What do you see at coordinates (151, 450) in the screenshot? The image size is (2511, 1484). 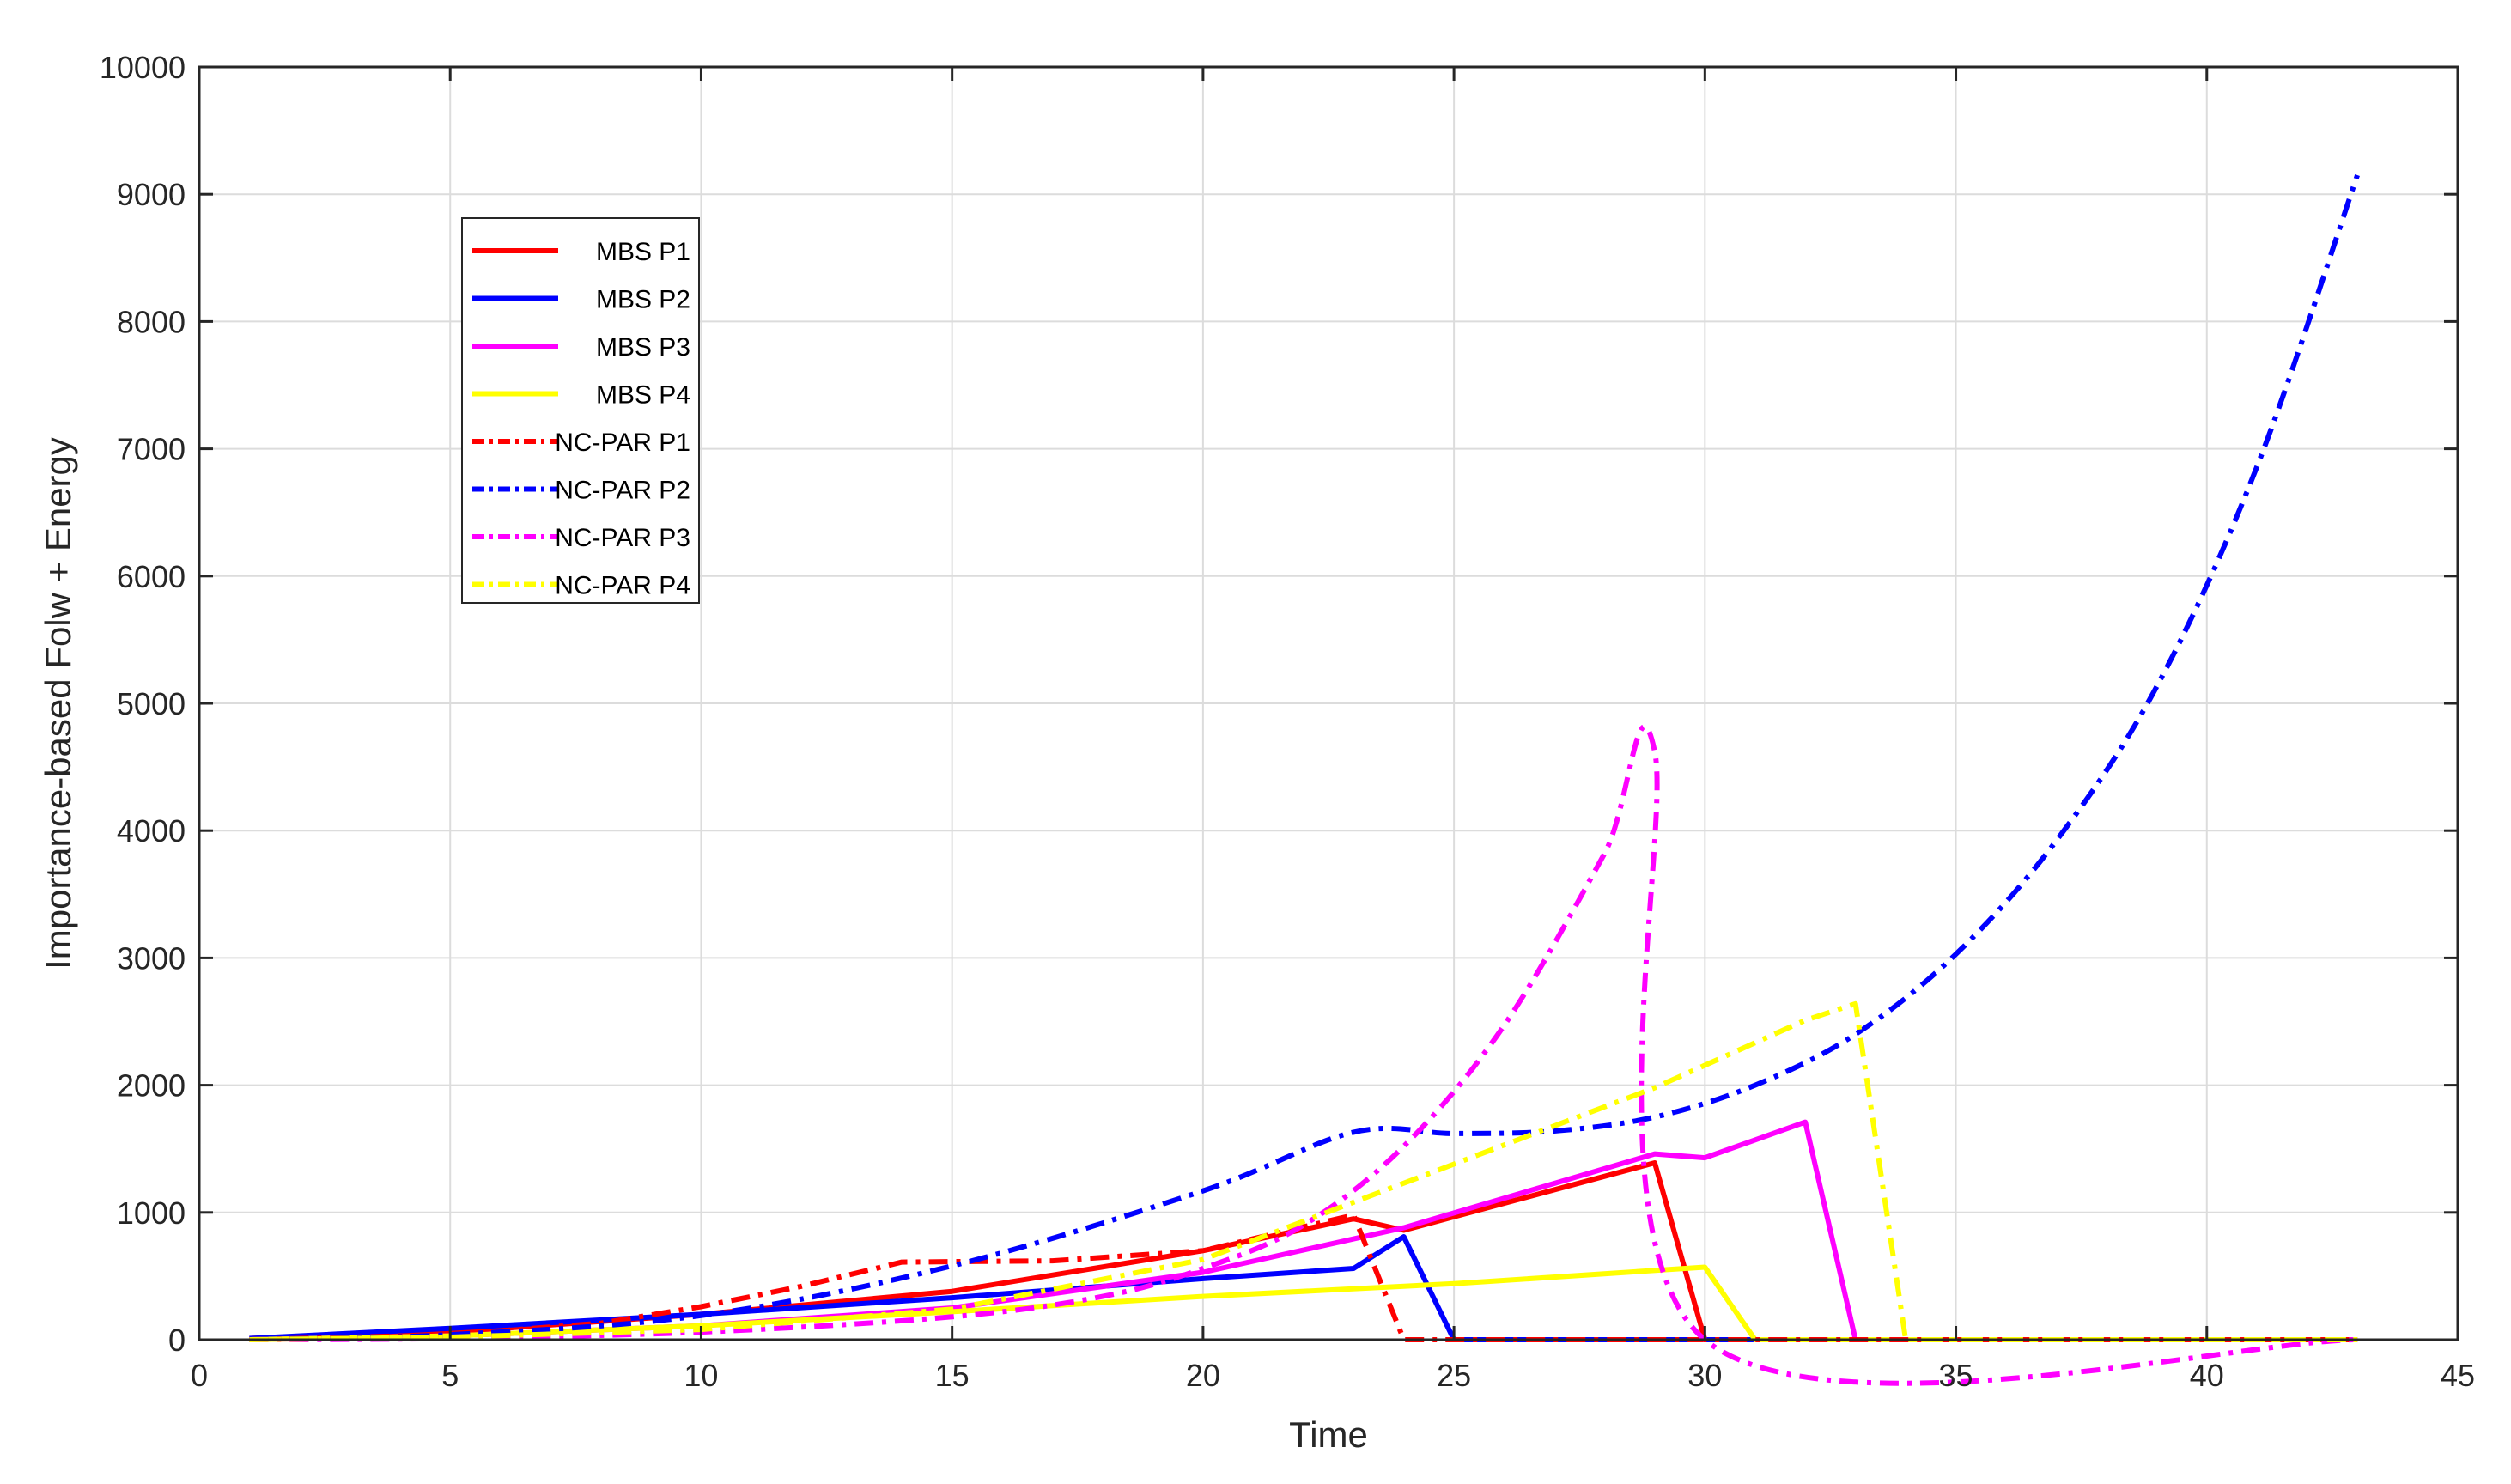 I see `y-tick-label: 7000` at bounding box center [151, 450].